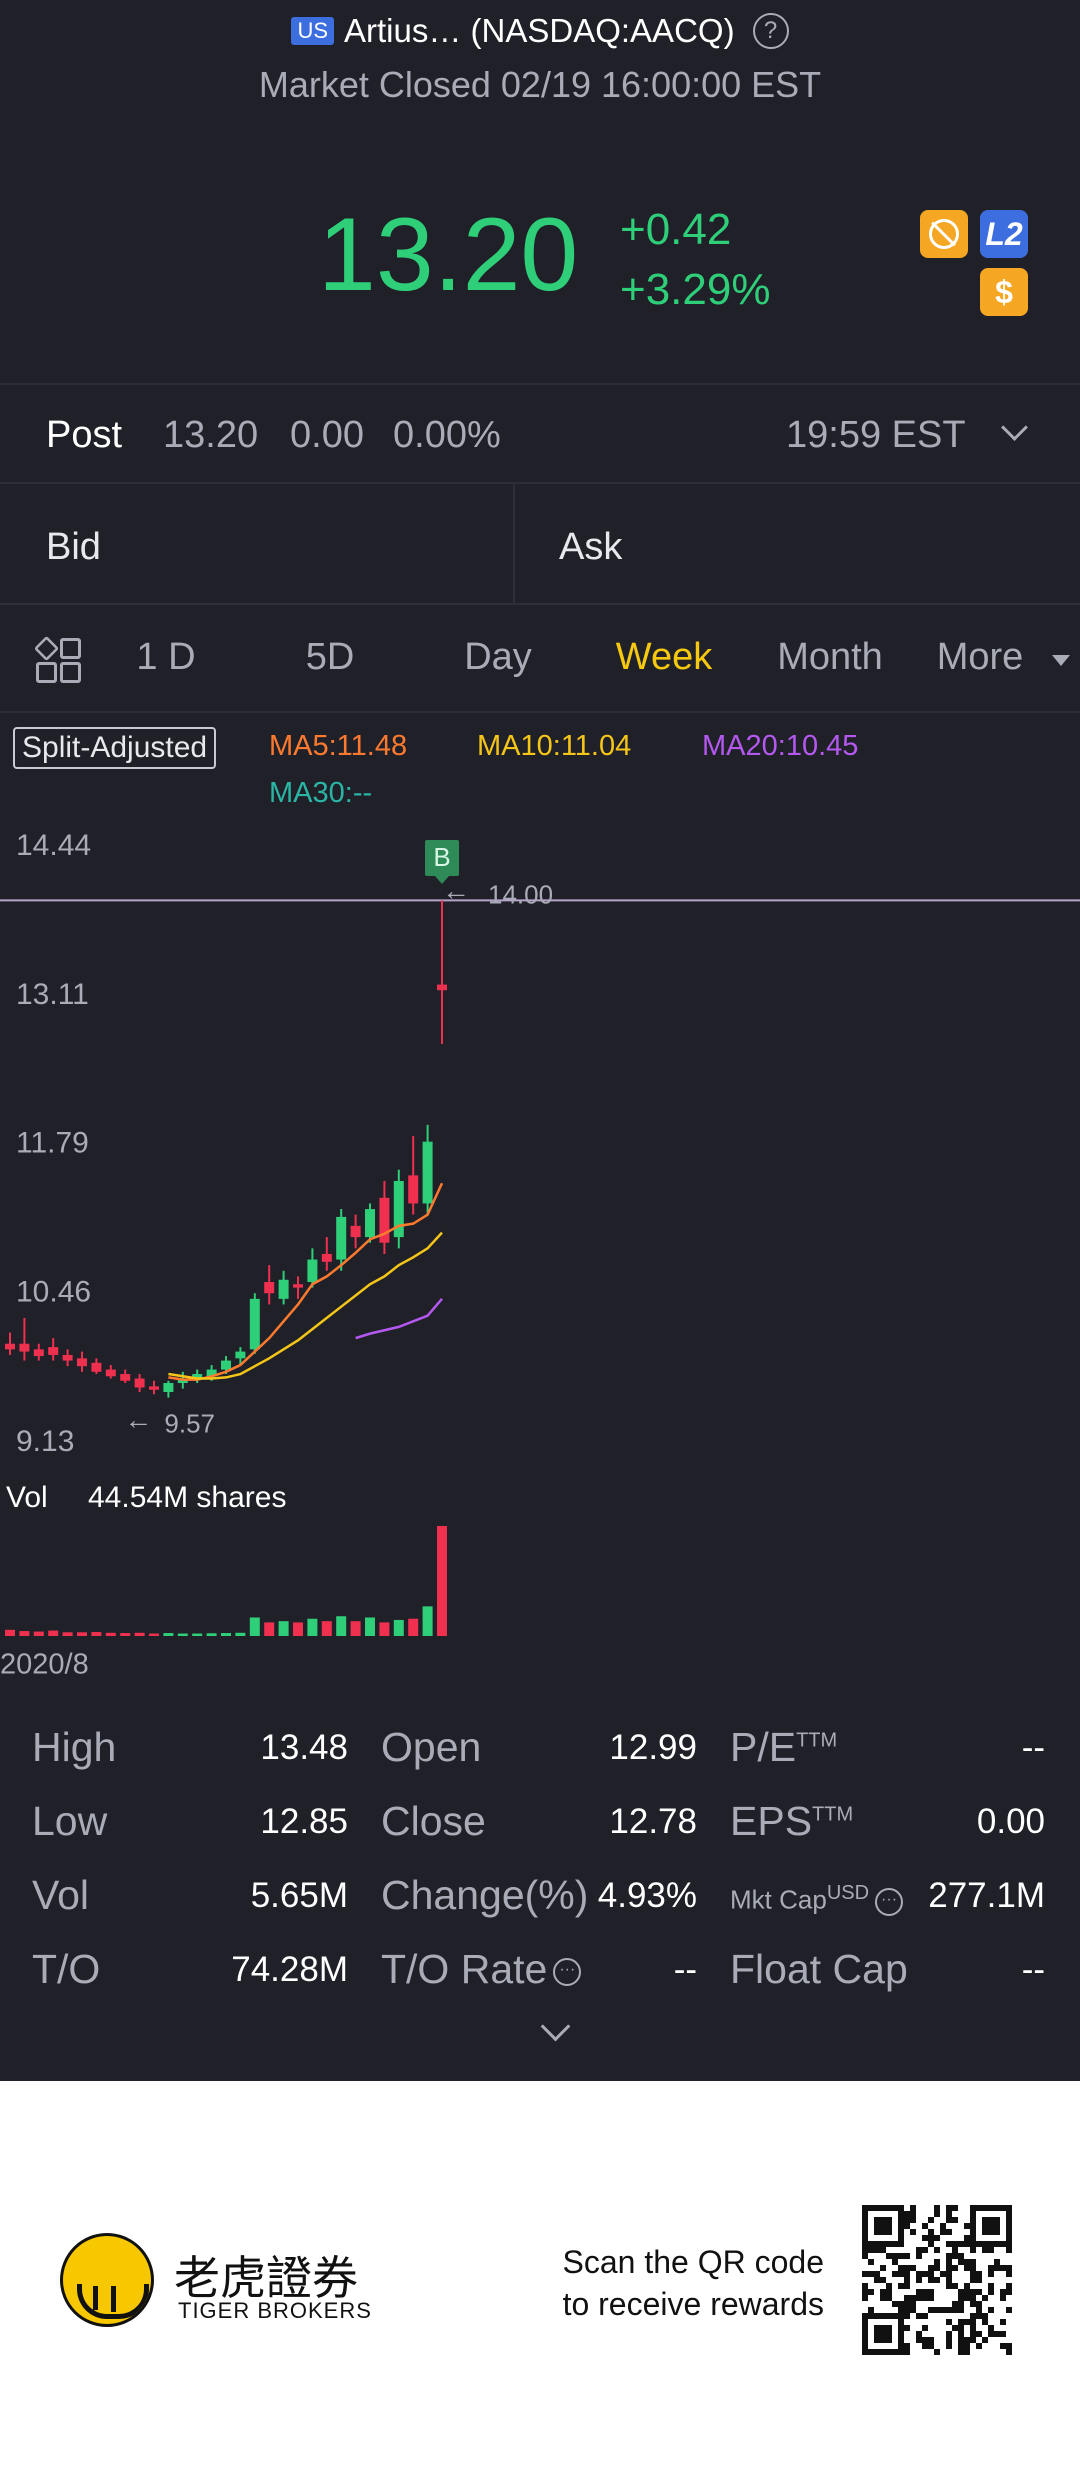 The height and width of the screenshot is (2481, 1080). I want to click on stat-value: 277.1M, so click(986, 1895).